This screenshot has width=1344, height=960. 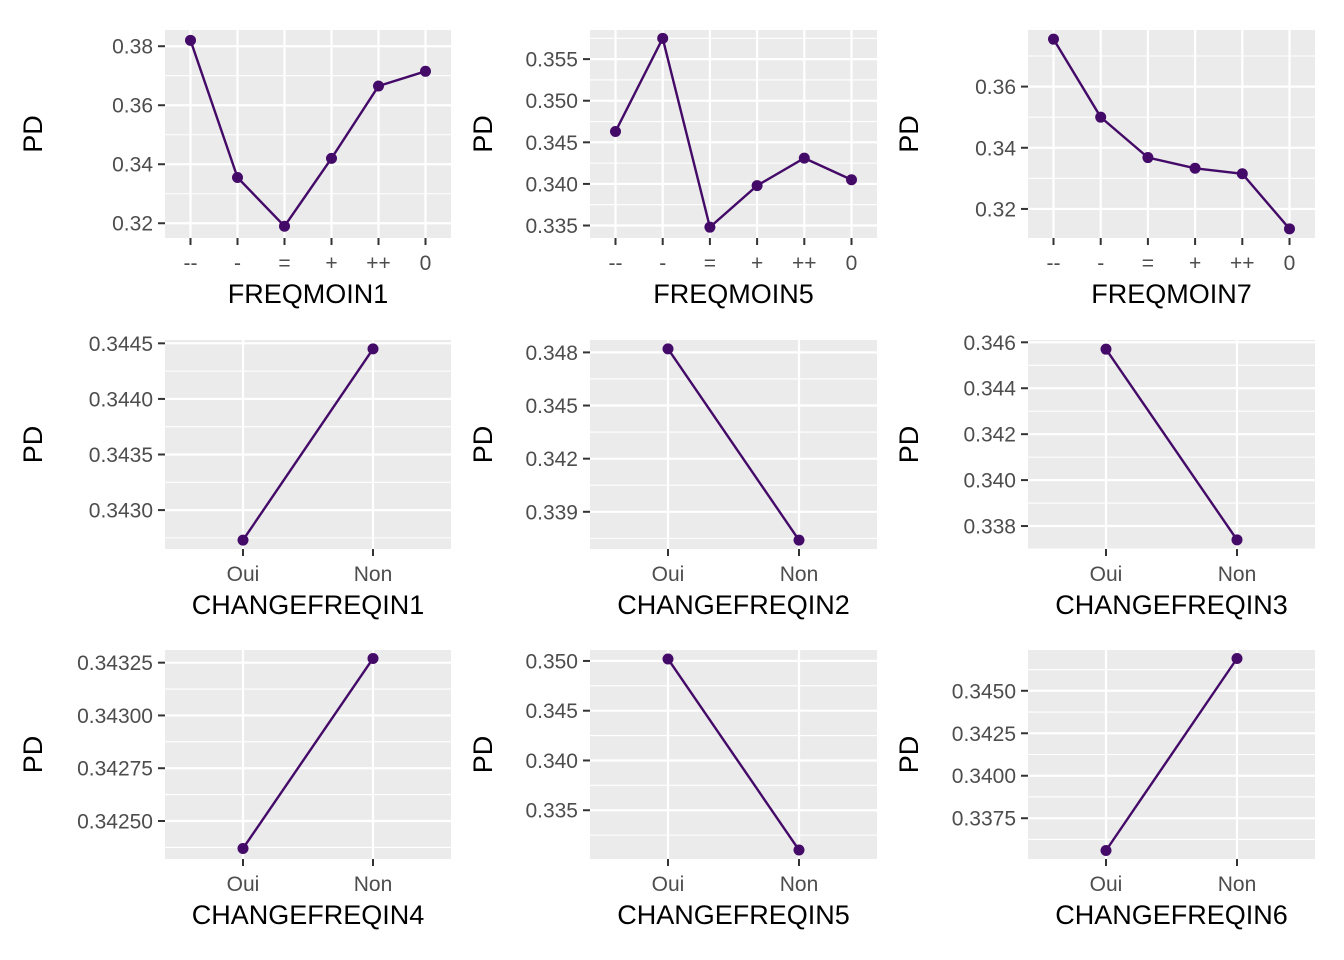 I want to click on x-axis-title: CHANGEFREQIN3, so click(x=1171, y=605).